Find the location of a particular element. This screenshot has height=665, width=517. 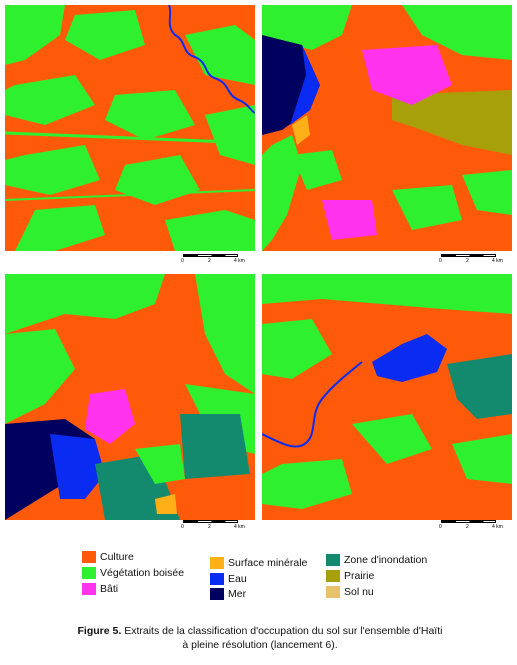

legend-item-mer: Mer is located at coordinates (228, 594).